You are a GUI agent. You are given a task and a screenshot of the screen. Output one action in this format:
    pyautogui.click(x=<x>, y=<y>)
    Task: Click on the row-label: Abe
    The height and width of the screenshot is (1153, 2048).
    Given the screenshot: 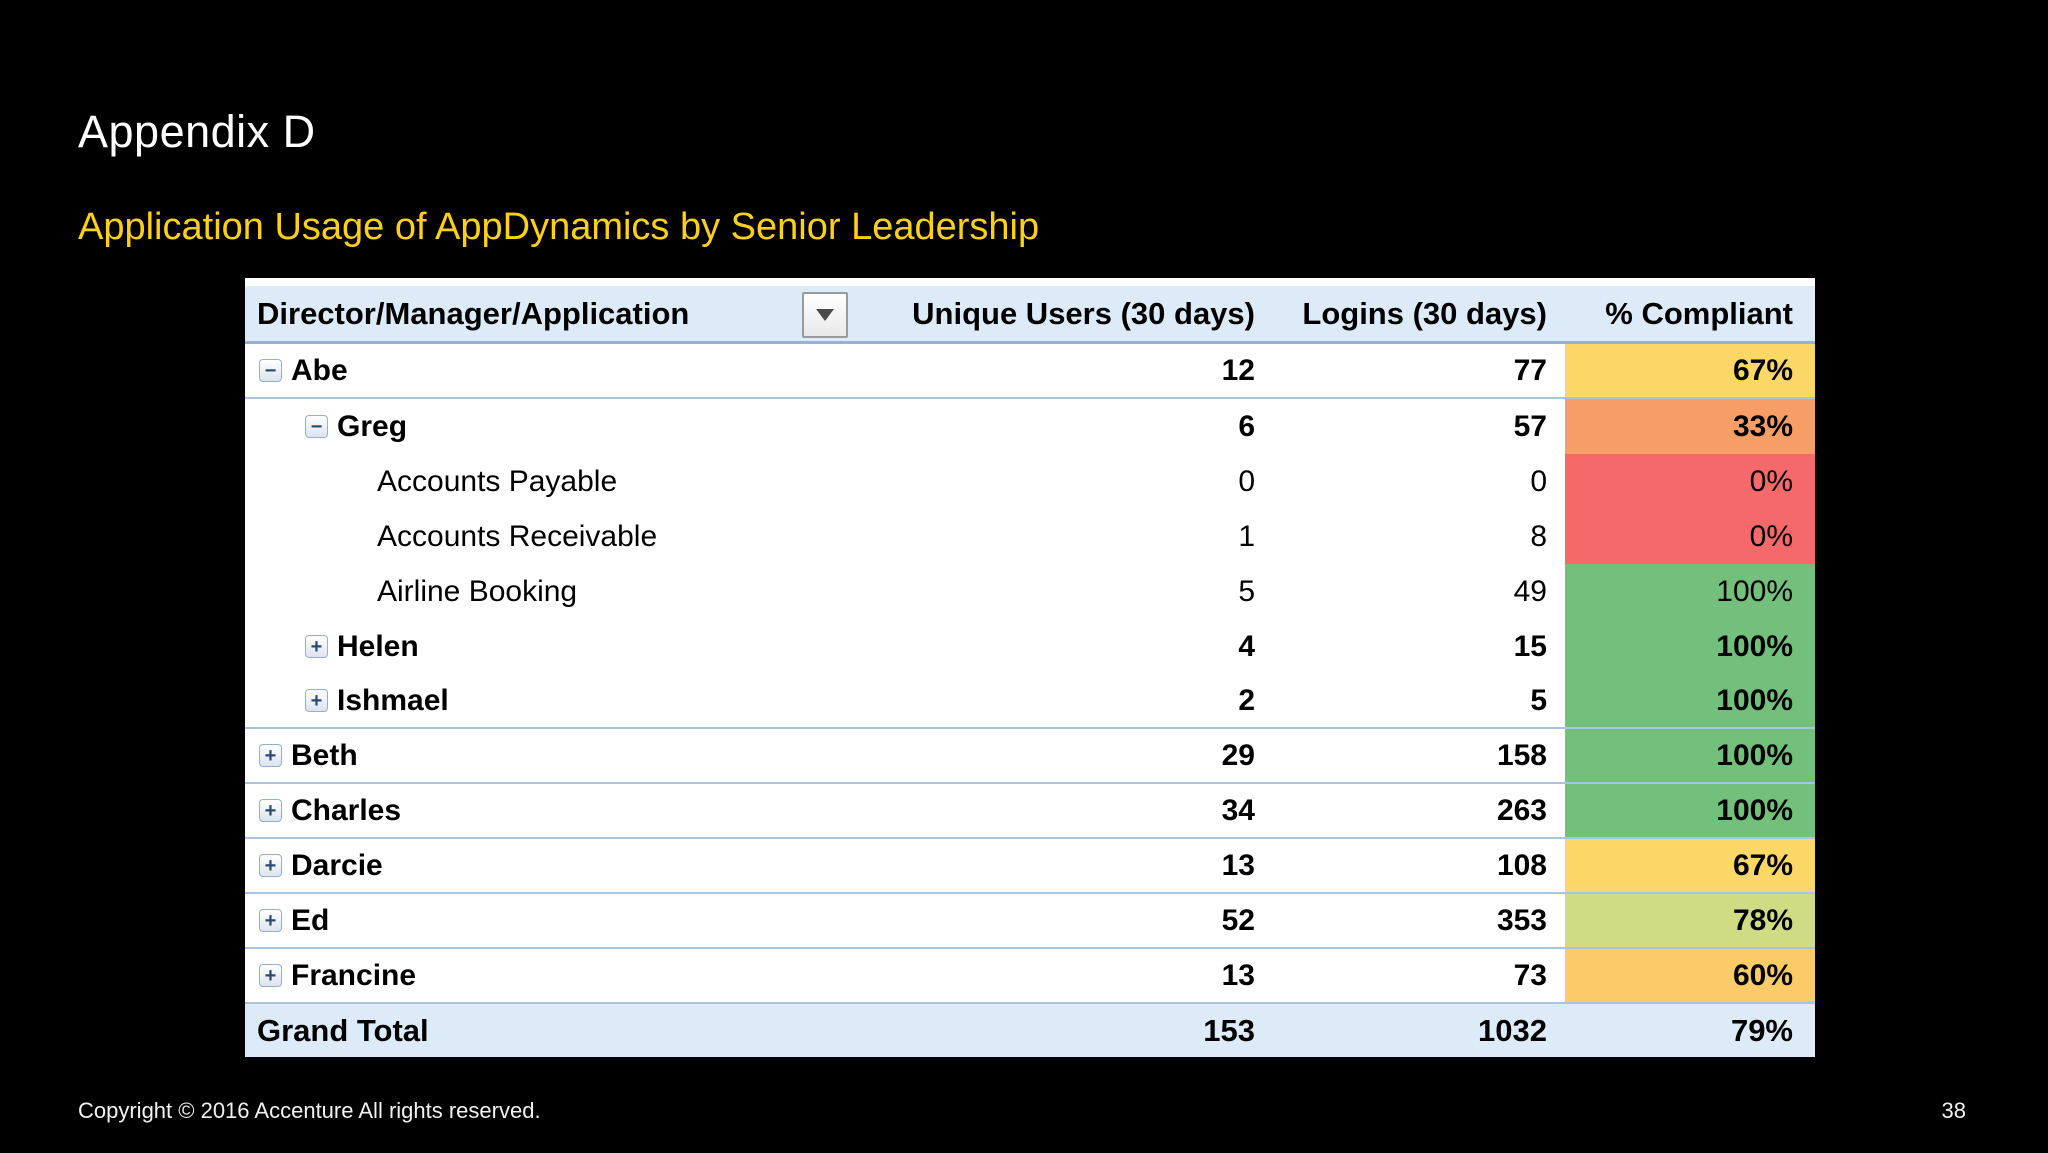 What is the action you would take?
    pyautogui.click(x=319, y=370)
    